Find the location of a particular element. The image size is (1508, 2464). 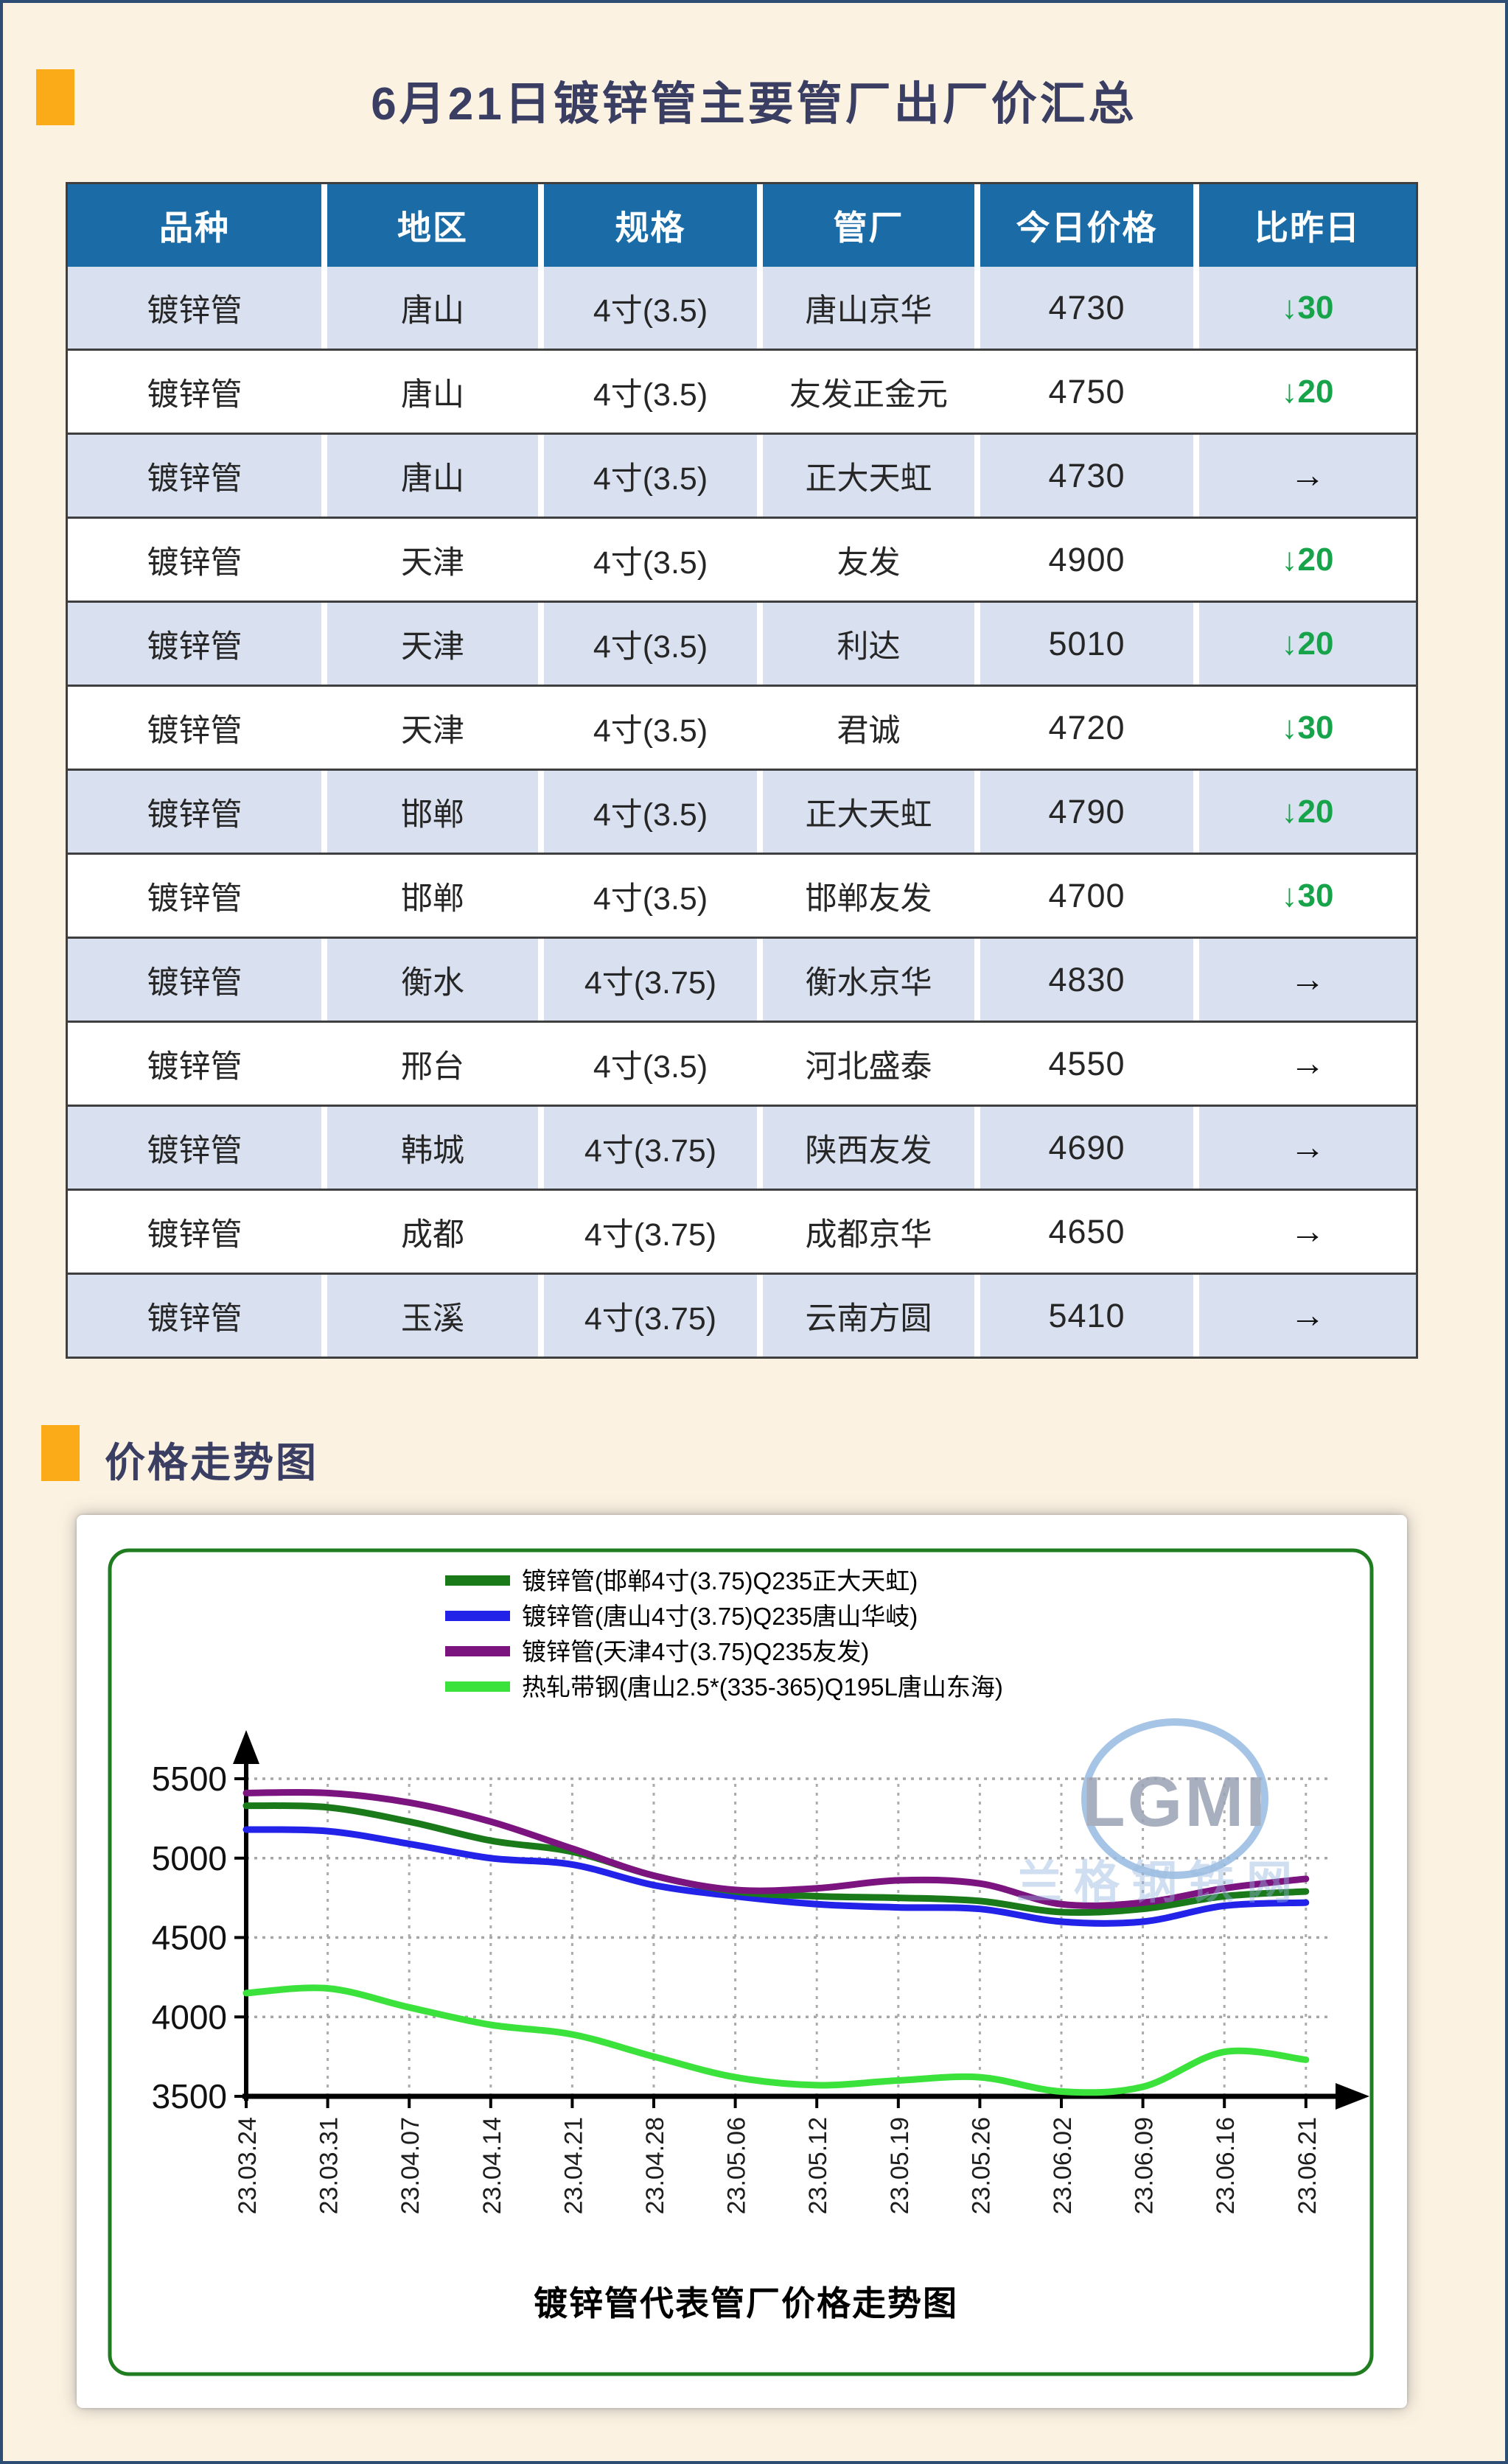

x-tick-label: 23.06.16 is located at coordinates (1226, 2165).